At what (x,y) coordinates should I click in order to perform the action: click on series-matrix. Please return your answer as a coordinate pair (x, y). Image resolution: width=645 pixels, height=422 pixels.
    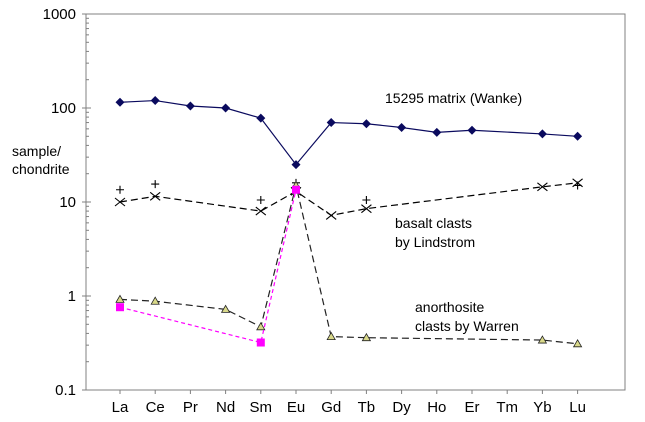
    Looking at the image, I should click on (349, 133).